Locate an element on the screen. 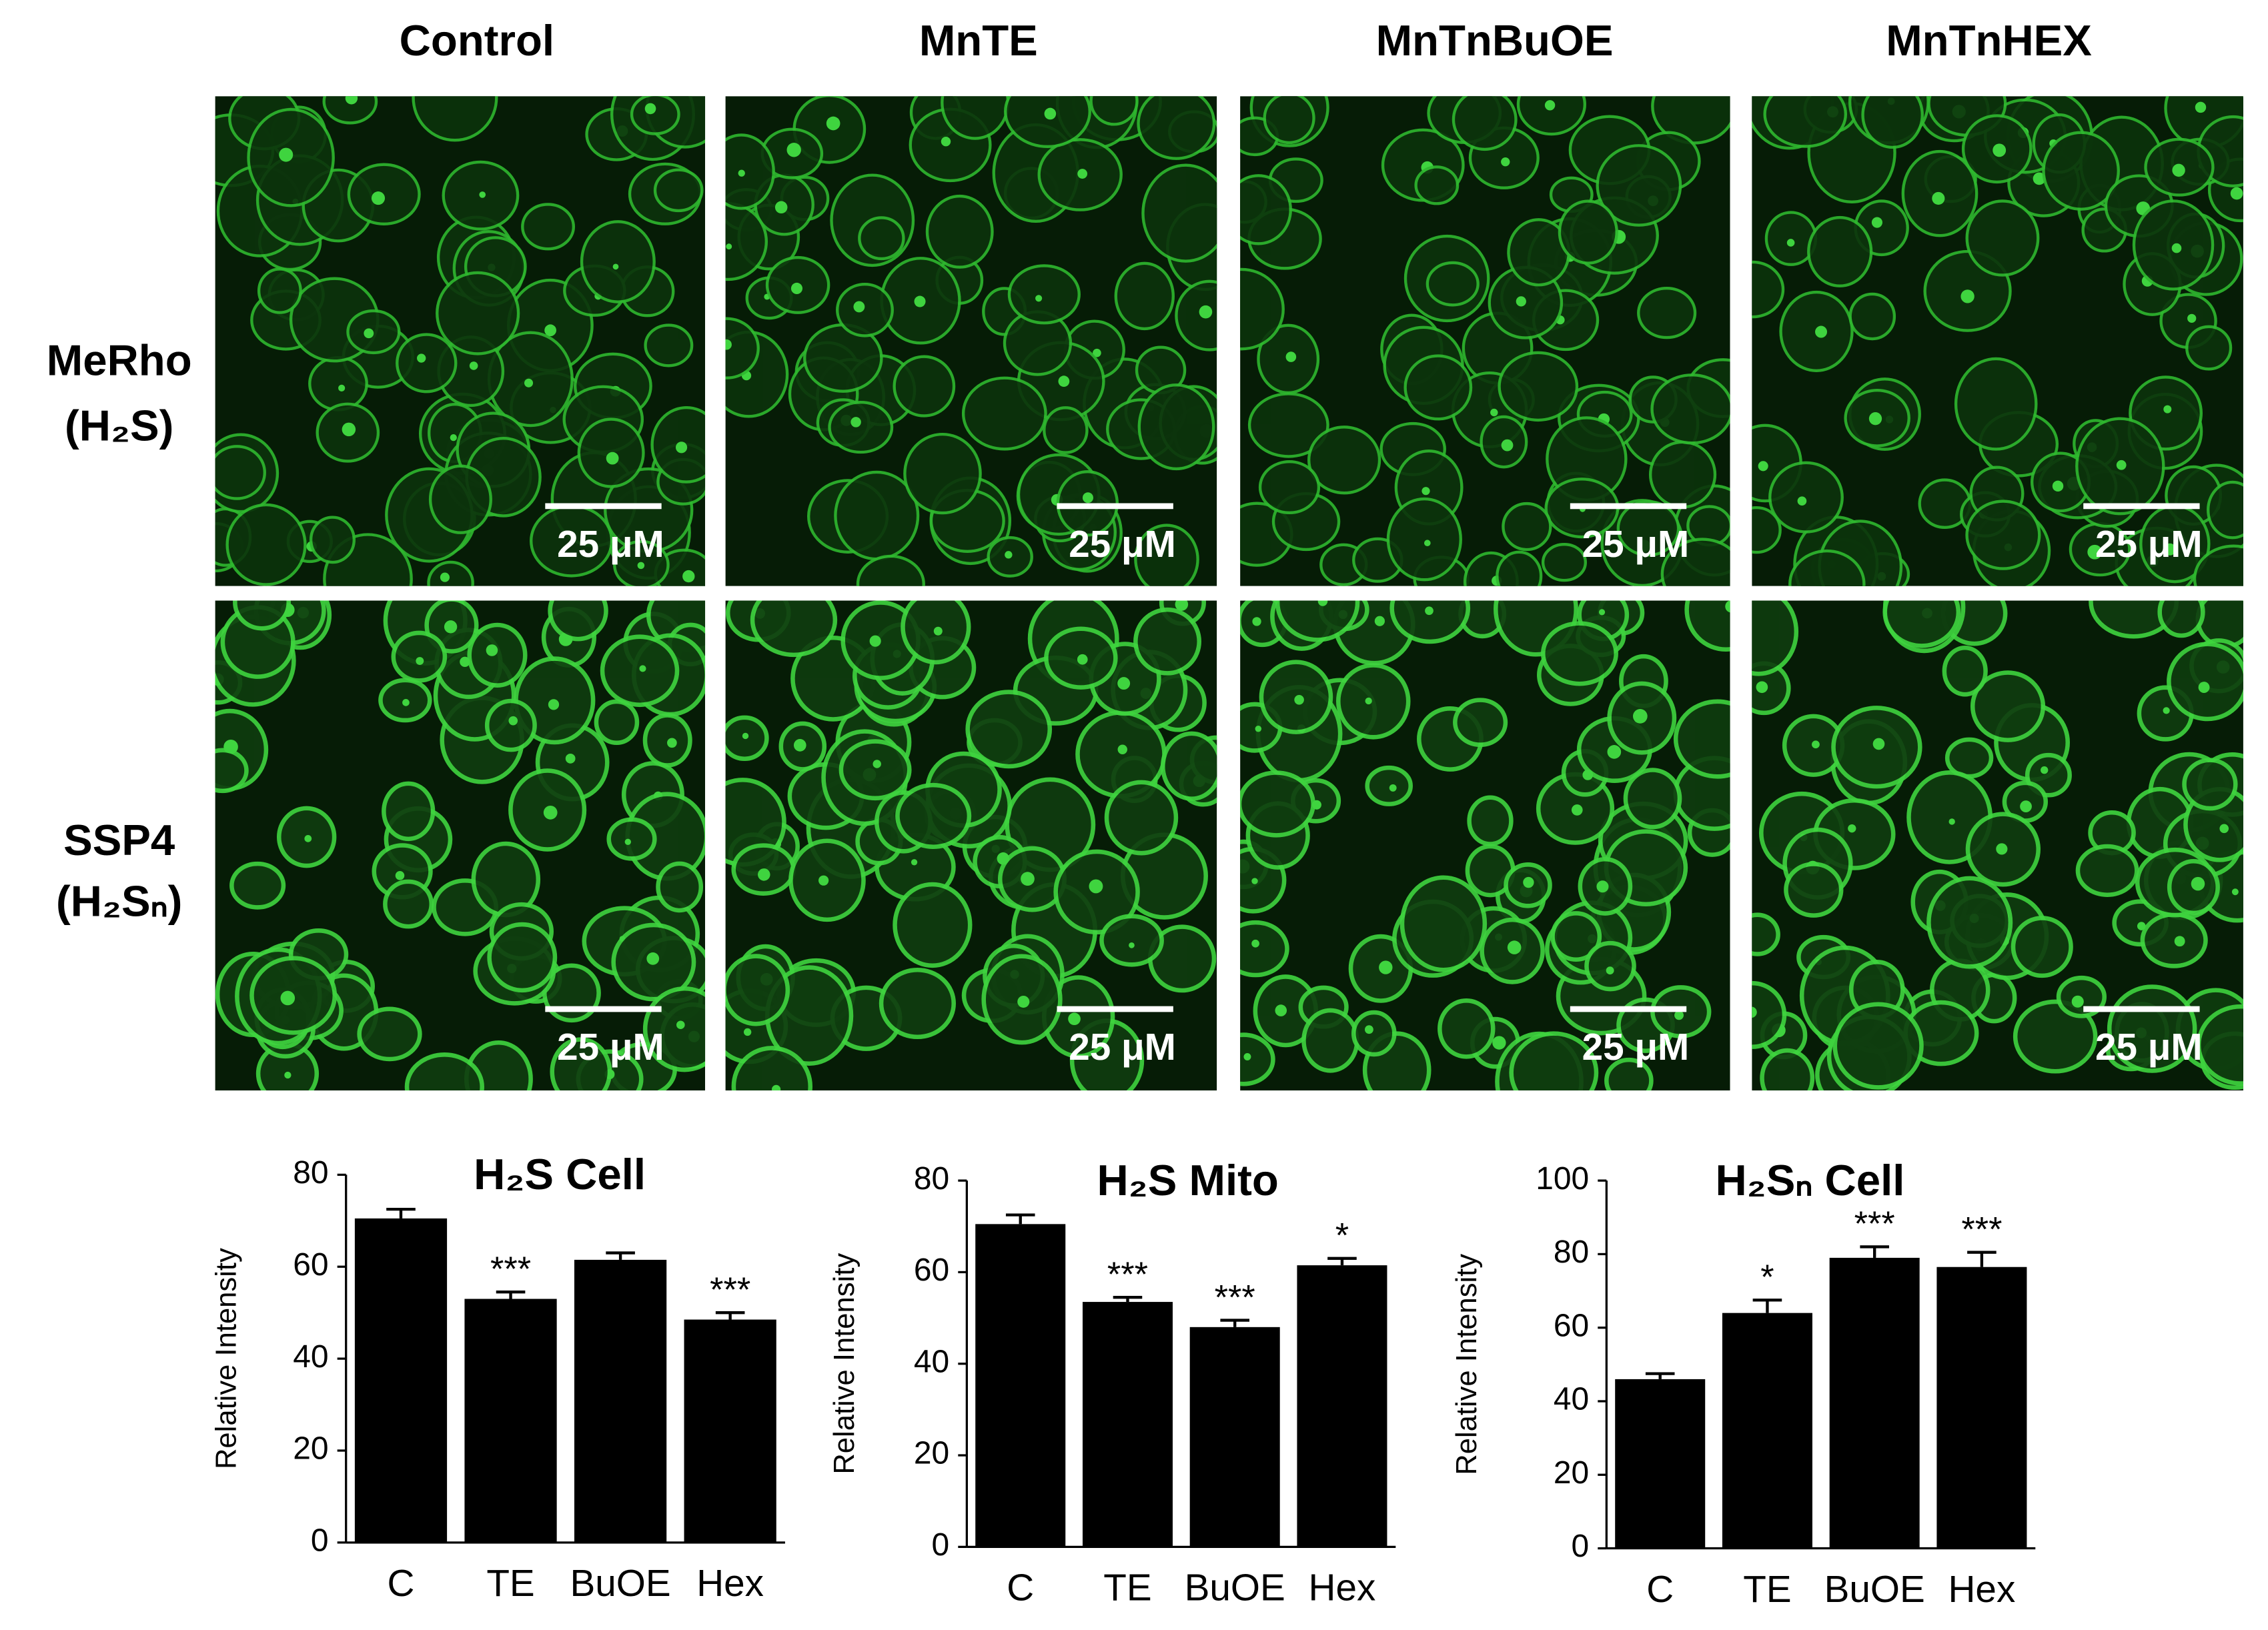 The width and height of the screenshot is (2268, 1630). x-tick-label: Hex is located at coordinates (730, 1584).